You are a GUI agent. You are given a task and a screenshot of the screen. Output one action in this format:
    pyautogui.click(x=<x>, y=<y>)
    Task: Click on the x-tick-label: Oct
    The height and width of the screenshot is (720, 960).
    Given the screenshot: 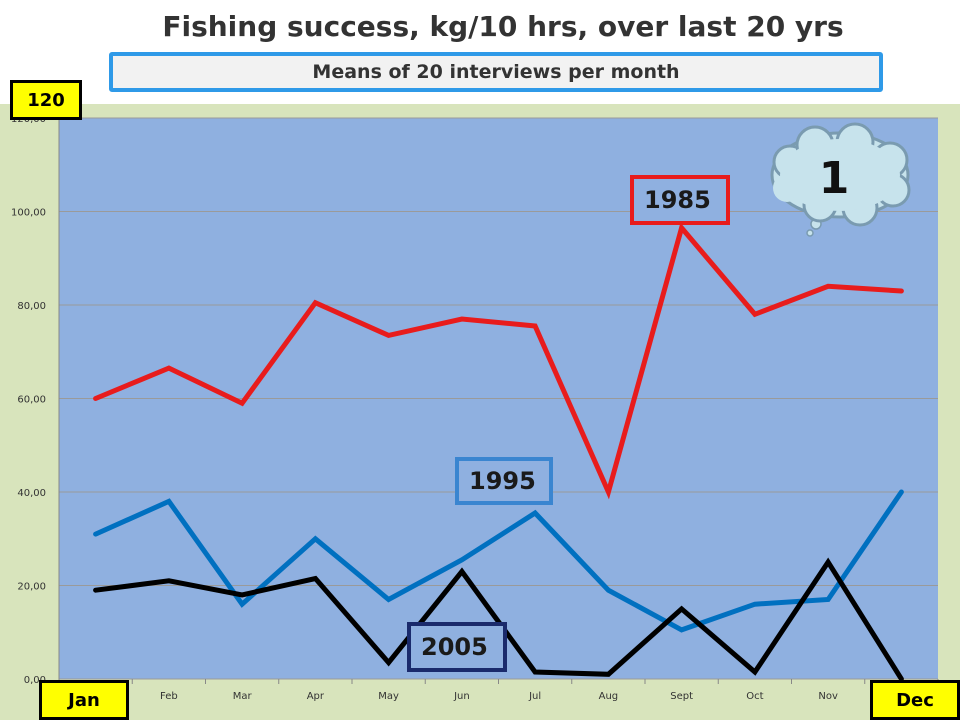 What is the action you would take?
    pyautogui.click(x=754, y=696)
    